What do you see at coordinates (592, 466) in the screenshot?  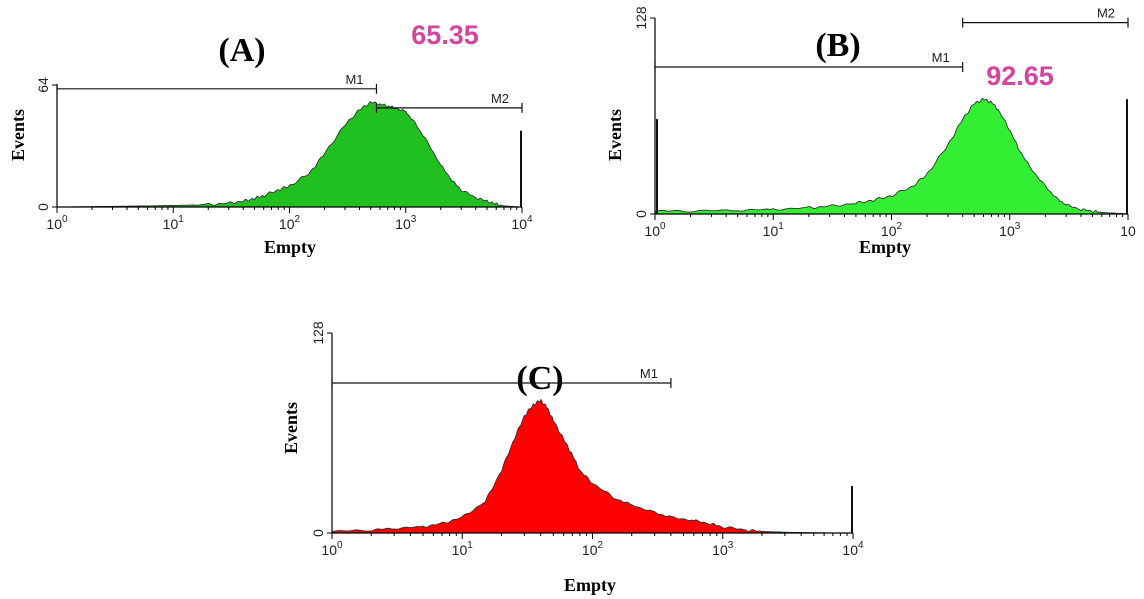 I see `panel-c-histogram` at bounding box center [592, 466].